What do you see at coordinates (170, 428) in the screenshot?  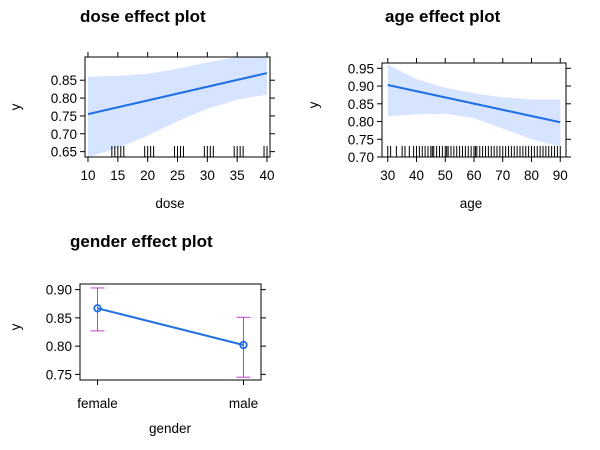 I see `gender-x-axis-label: gender` at bounding box center [170, 428].